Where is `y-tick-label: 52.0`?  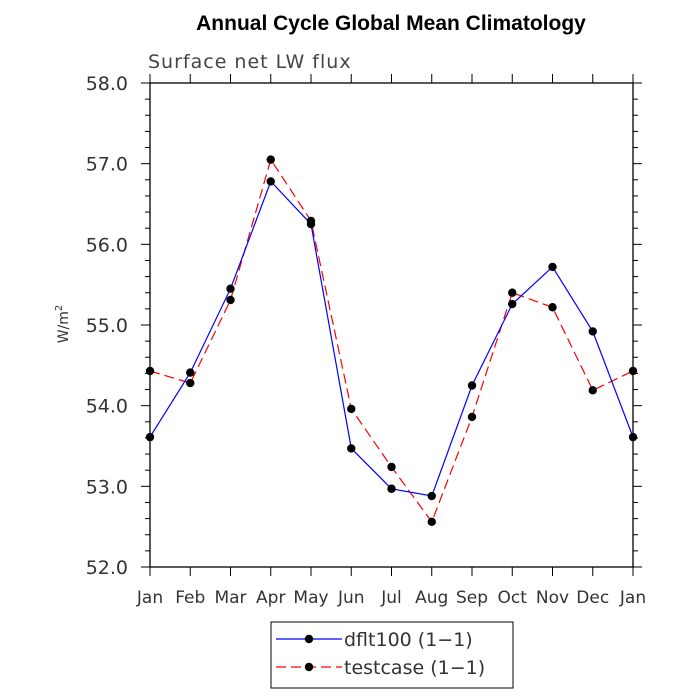 y-tick-label: 52.0 is located at coordinates (107, 568).